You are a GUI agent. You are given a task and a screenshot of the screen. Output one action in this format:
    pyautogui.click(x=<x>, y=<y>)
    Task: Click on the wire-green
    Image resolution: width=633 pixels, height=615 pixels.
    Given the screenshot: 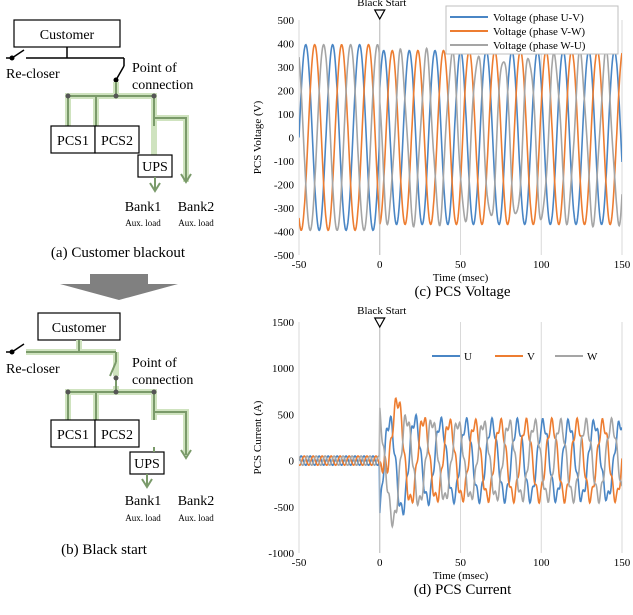 What is the action you would take?
    pyautogui.click(x=106, y=397)
    